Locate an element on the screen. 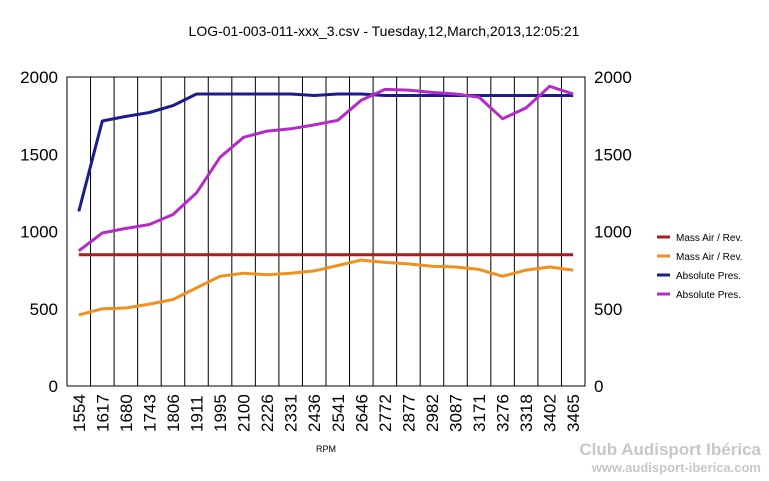 The width and height of the screenshot is (769, 481). watermark-url: www.audisport-iberica.com is located at coordinates (676, 467).